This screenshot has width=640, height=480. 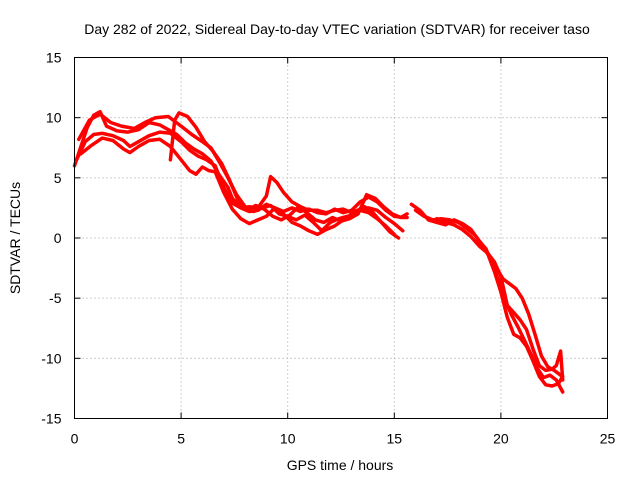 I want to click on x-tick-label: 0, so click(x=75, y=439).